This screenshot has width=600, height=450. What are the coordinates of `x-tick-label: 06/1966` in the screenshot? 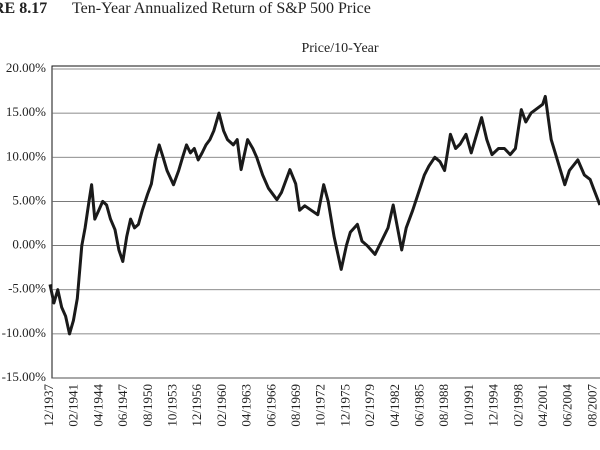 It's located at (270, 405).